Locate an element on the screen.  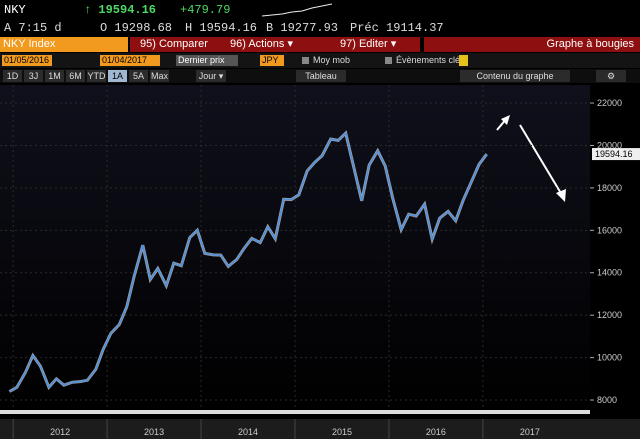
time: A 7:15 d is located at coordinates (33, 28).